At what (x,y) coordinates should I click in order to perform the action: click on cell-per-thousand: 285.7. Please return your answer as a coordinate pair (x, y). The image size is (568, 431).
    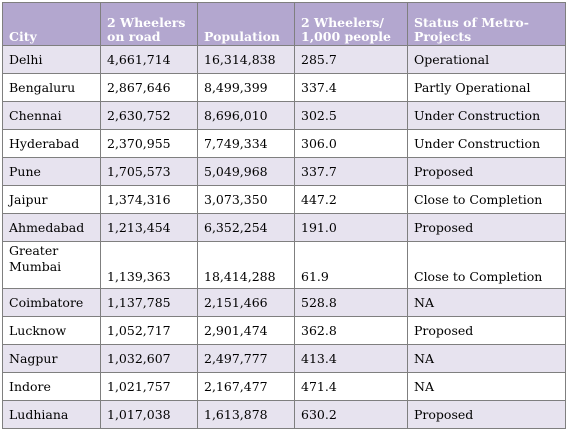
    Looking at the image, I should click on (351, 59).